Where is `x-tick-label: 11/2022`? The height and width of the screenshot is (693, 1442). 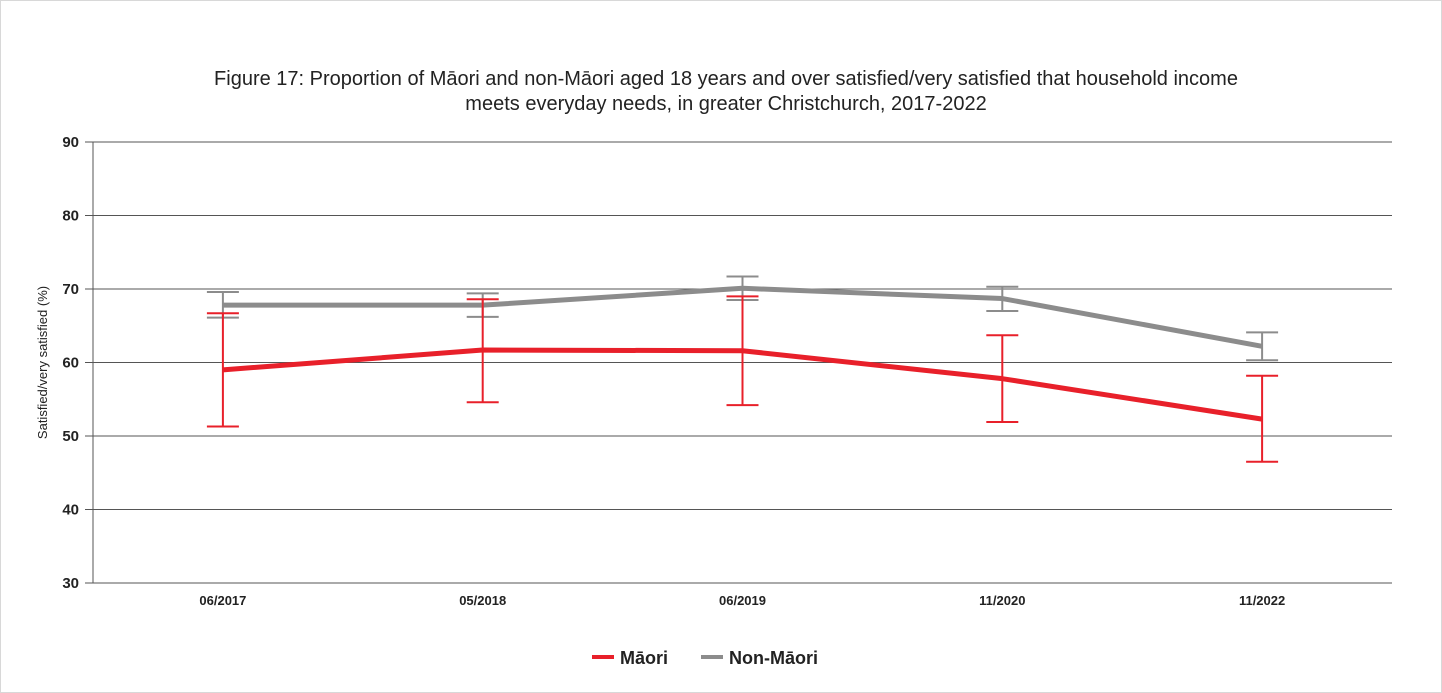
x-tick-label: 11/2022 is located at coordinates (1262, 600).